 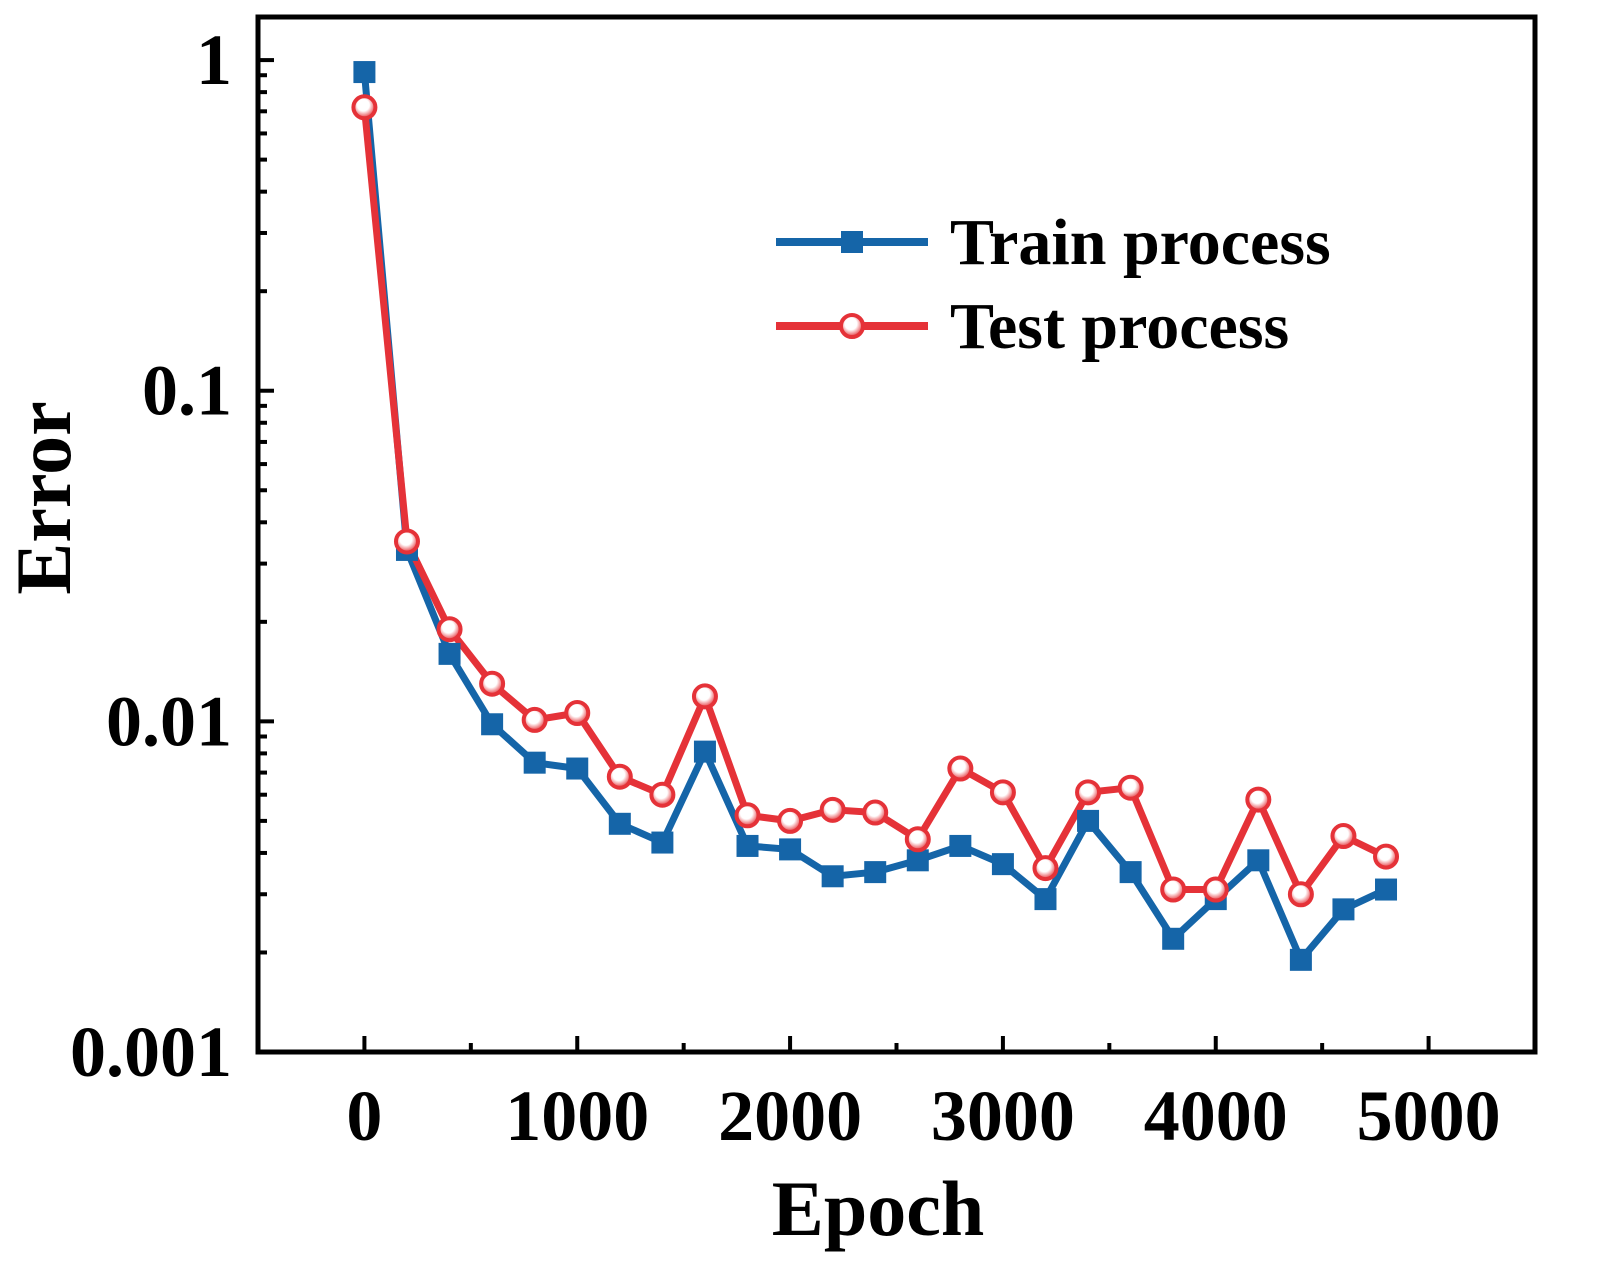 I want to click on y-axis-title: Error, so click(x=43, y=497).